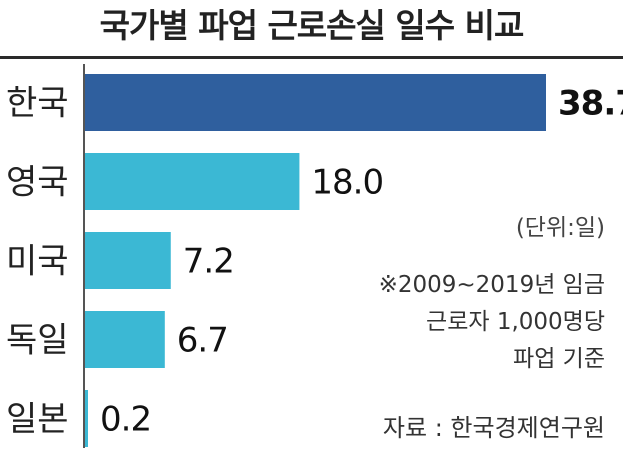 Image resolution: width=623 pixels, height=456 pixels. I want to click on footnote-line-3: 파업 기준, so click(559, 359).